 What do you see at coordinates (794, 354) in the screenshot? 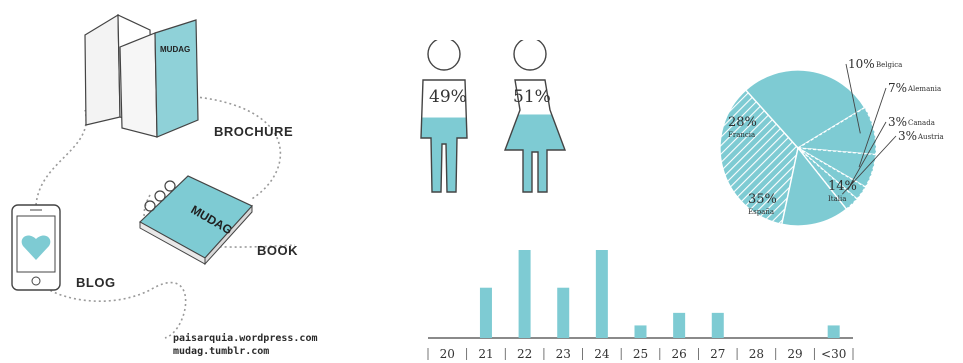
I see `bar-tick-label: 29` at bounding box center [794, 354].